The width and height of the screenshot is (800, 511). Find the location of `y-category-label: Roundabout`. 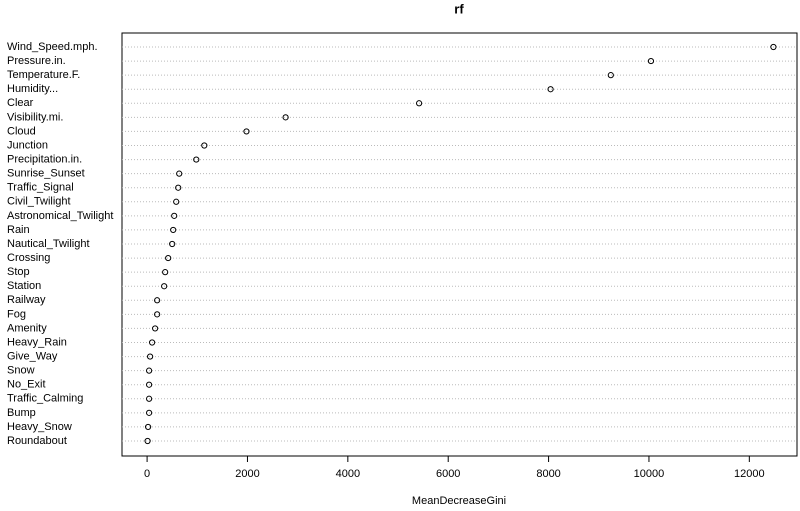

y-category-label: Roundabout is located at coordinates (37, 441).